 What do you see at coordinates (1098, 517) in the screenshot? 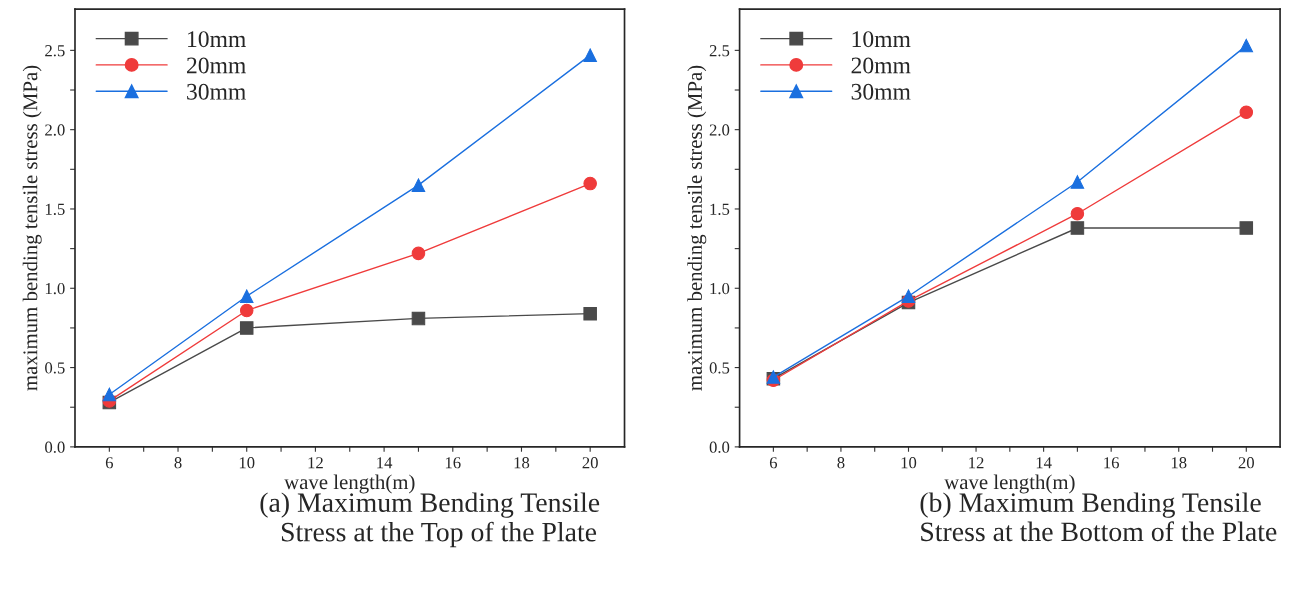
I see `text: (b) Maximum Bending Tensile Stress at the Bottom of the Plate` at bounding box center [1098, 517].